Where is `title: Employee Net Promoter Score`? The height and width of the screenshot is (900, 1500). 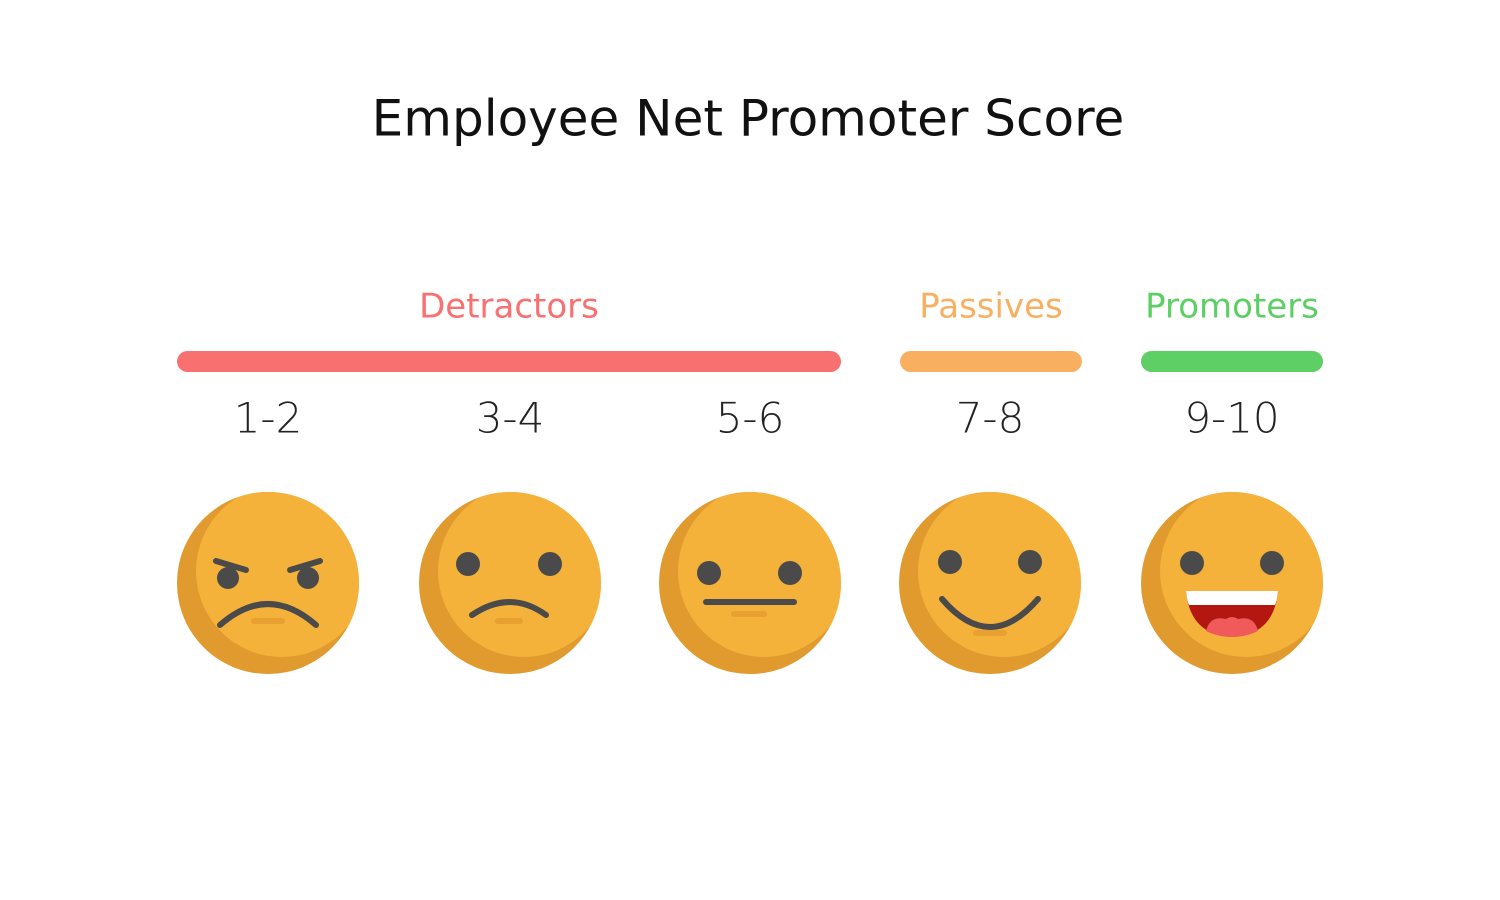
title: Employee Net Promoter Score is located at coordinates (748, 119).